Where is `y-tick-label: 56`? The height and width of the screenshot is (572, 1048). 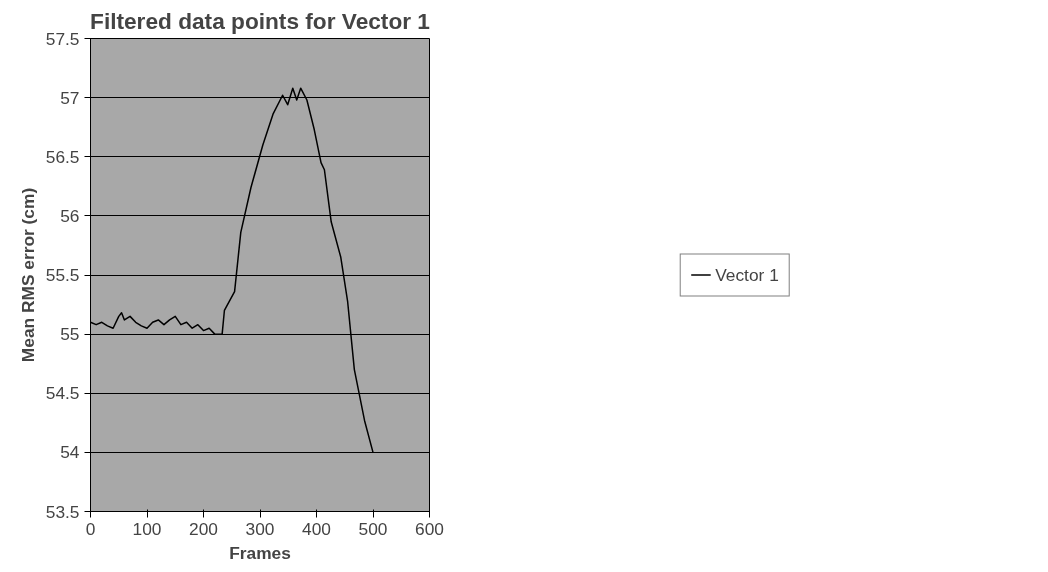 y-tick-label: 56 is located at coordinates (70, 215).